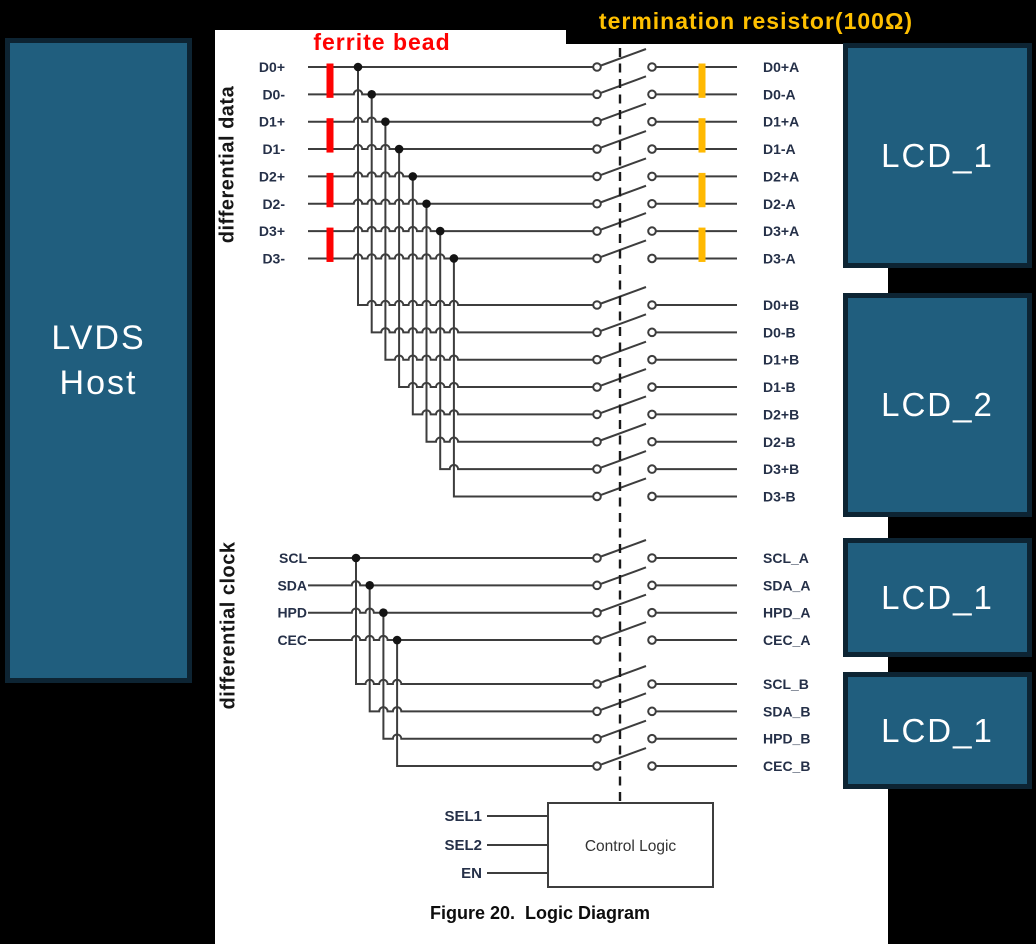 The height and width of the screenshot is (944, 1036). Describe the element at coordinates (454, 258) in the screenshot. I see `junction-dot-D3-` at that location.